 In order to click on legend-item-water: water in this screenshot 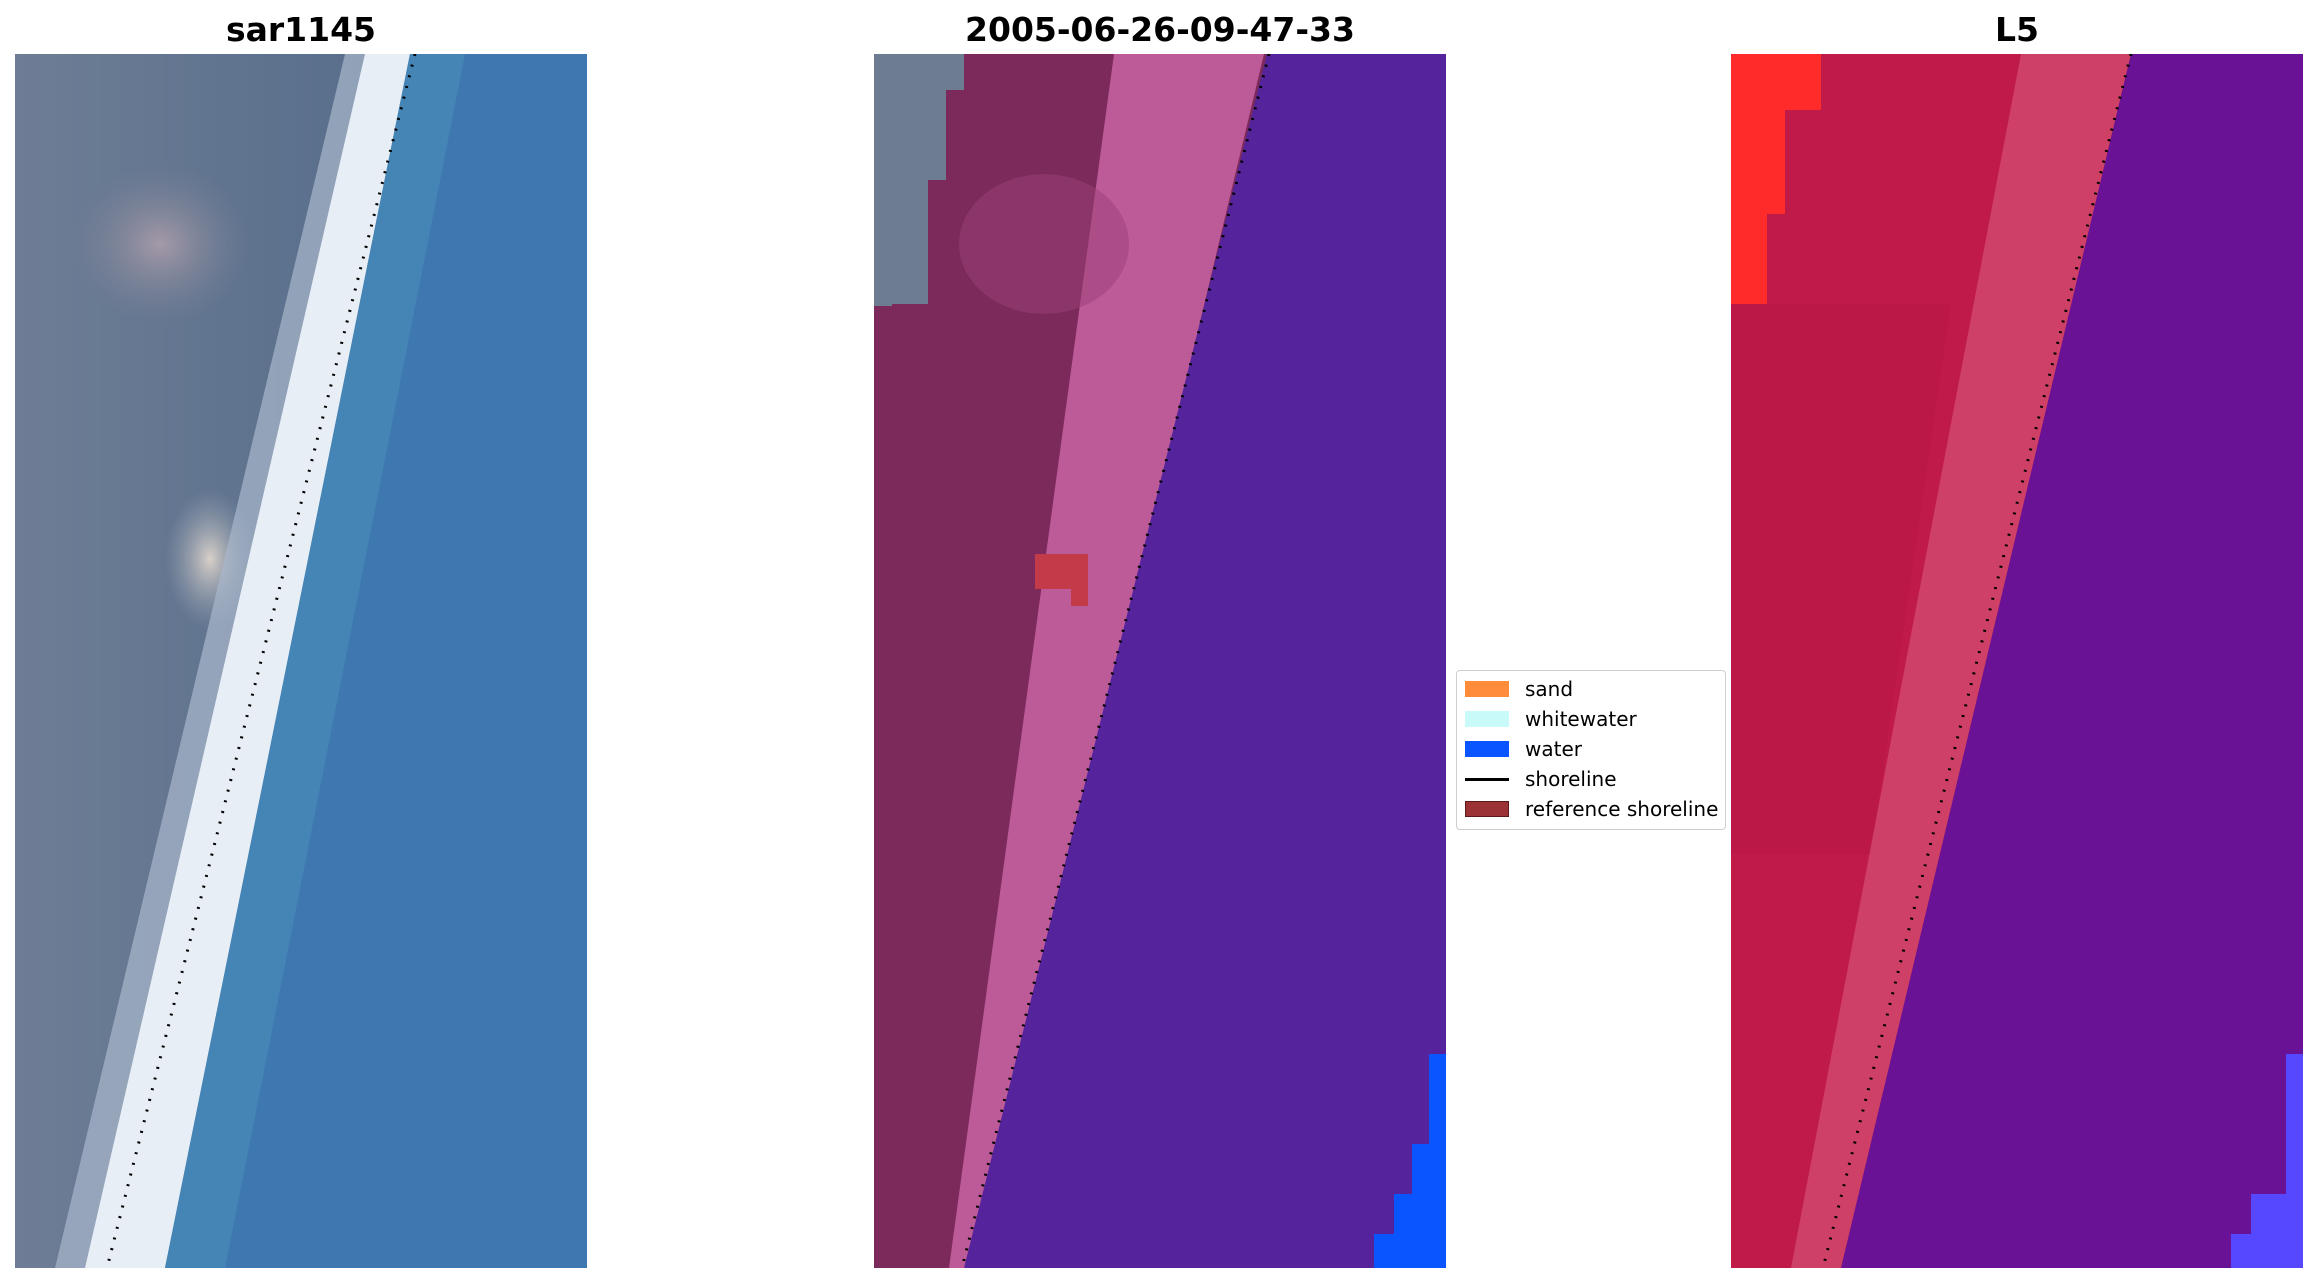, I will do `click(1523, 749)`.